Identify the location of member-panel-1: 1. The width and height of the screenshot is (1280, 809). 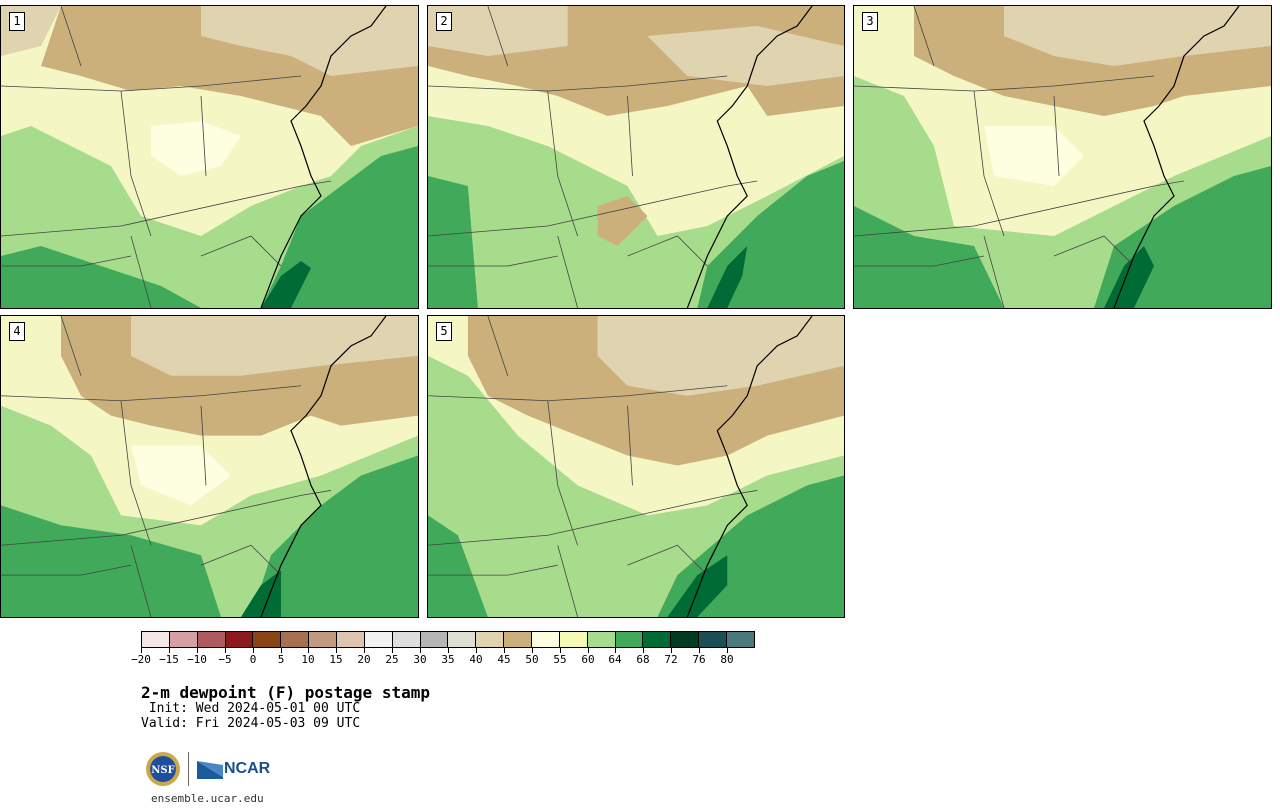
(209, 157).